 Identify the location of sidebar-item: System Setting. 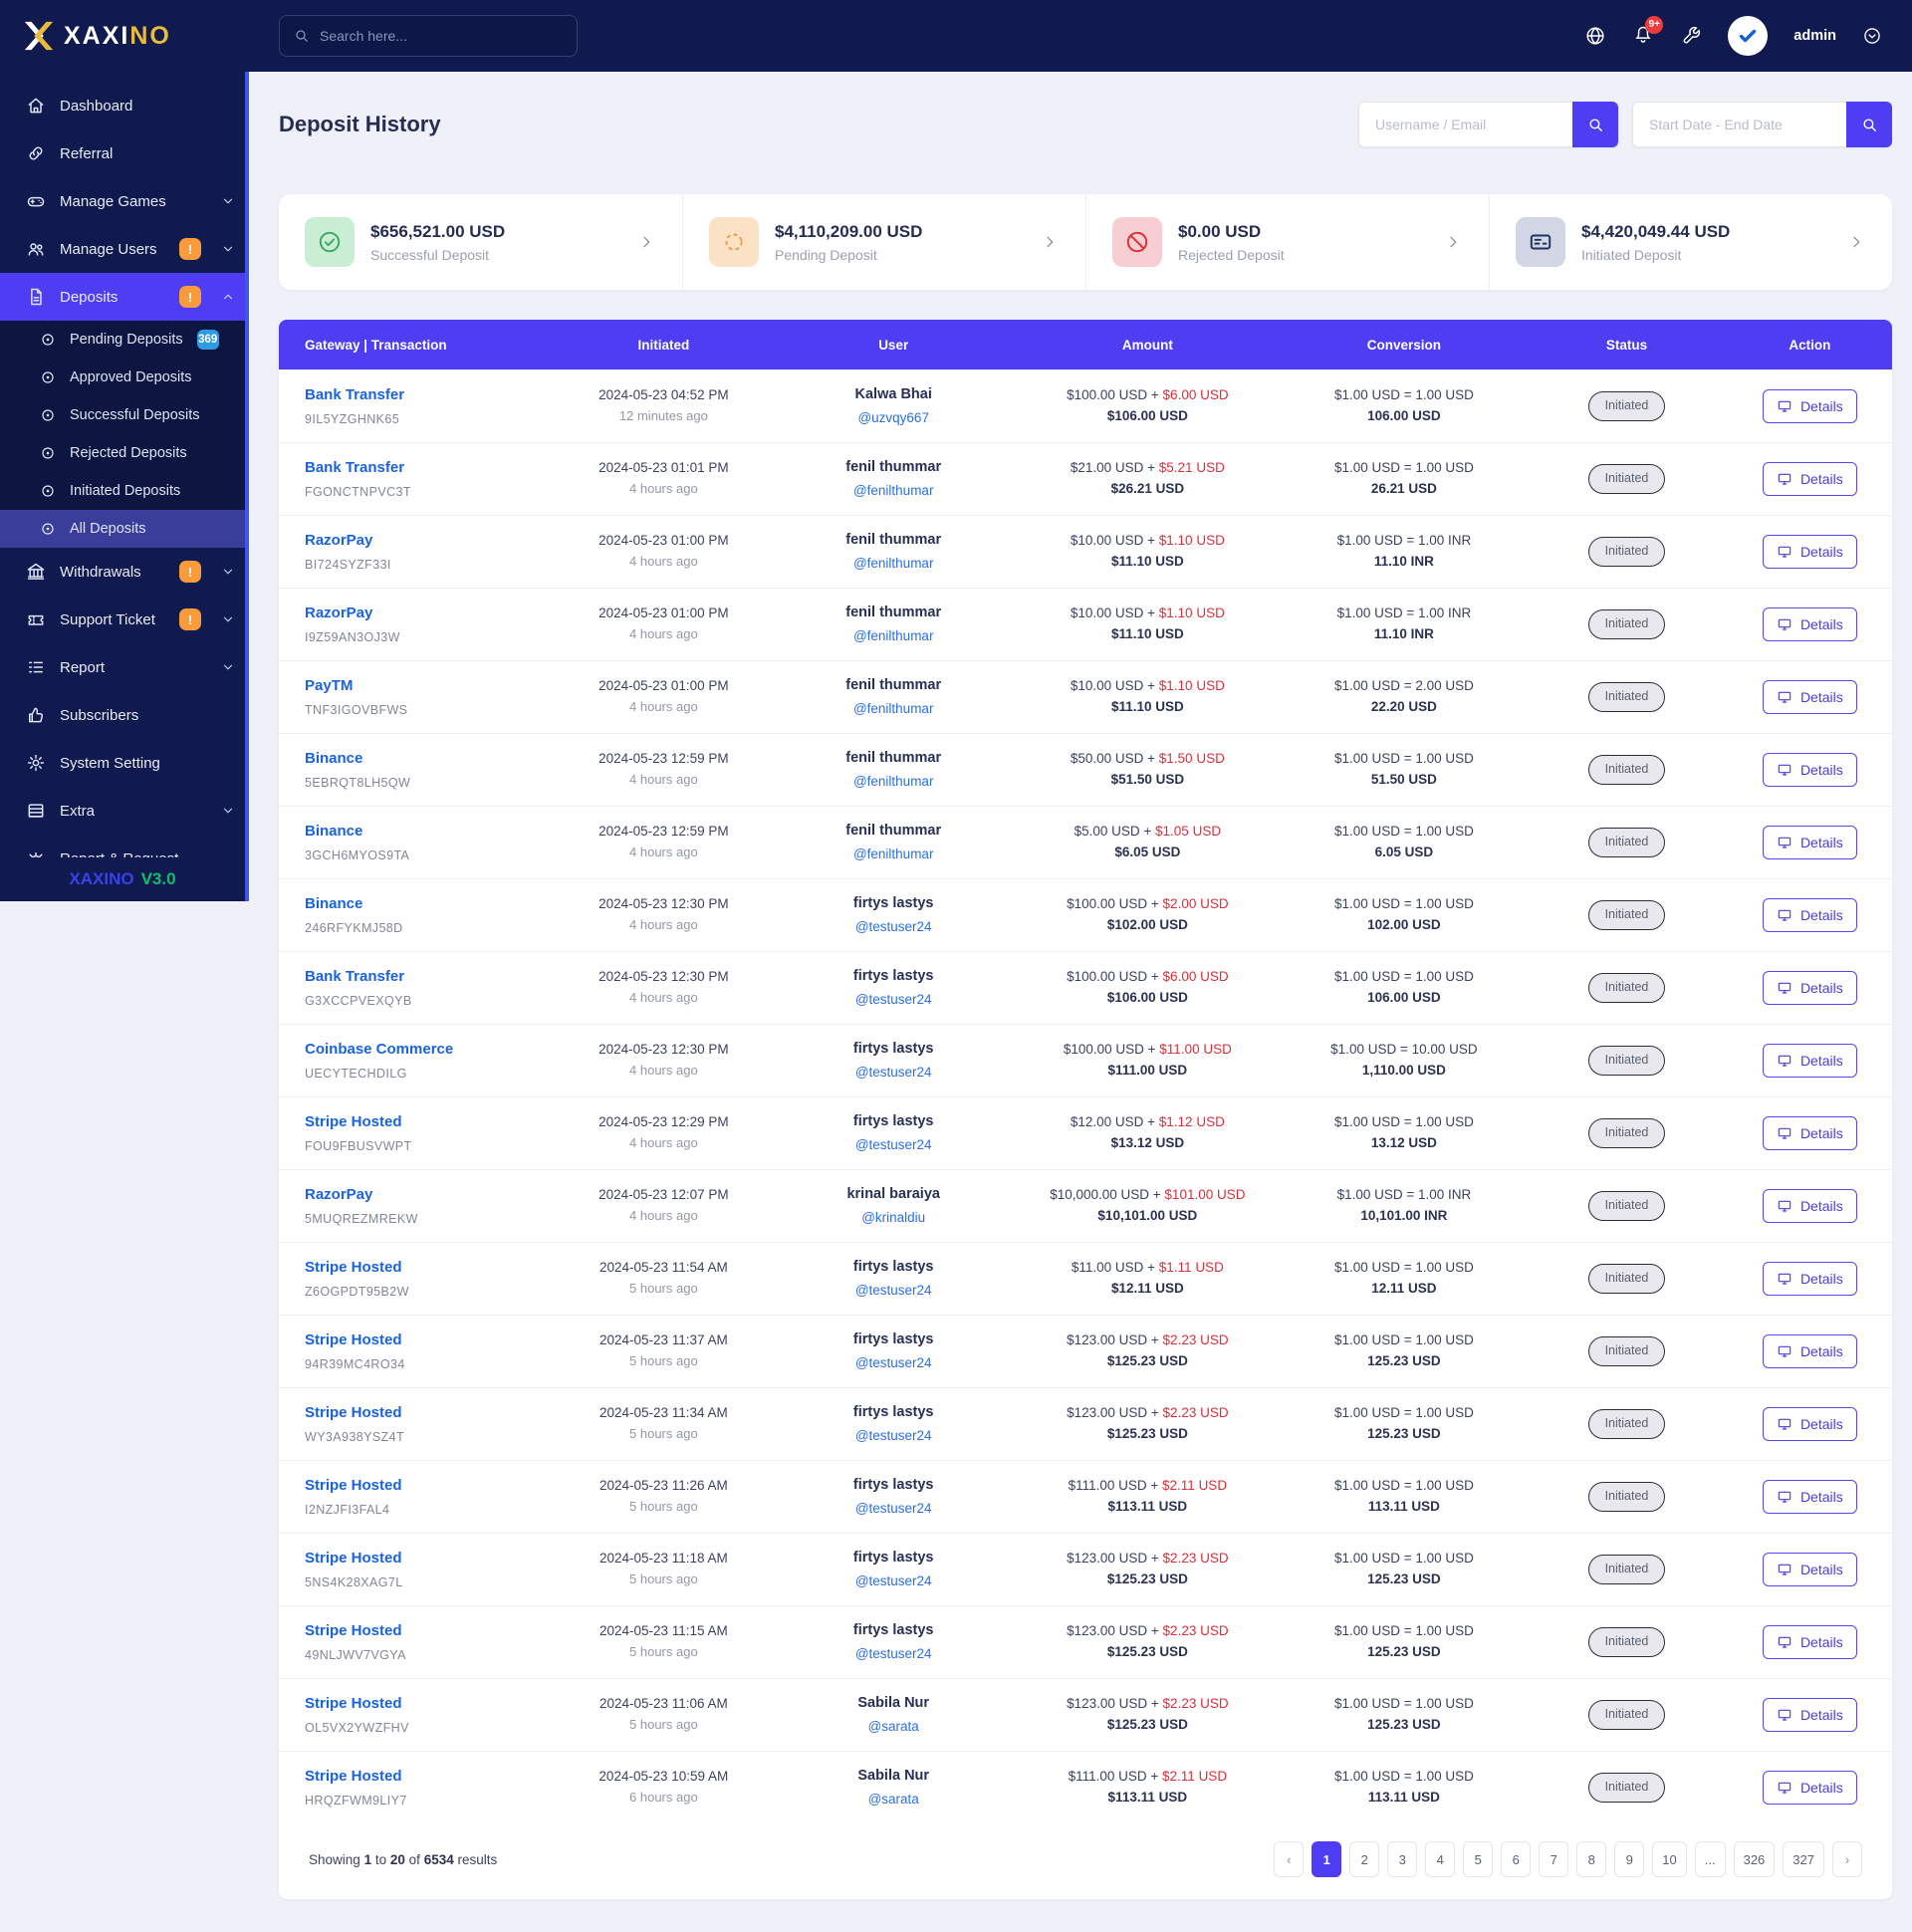
(124, 763).